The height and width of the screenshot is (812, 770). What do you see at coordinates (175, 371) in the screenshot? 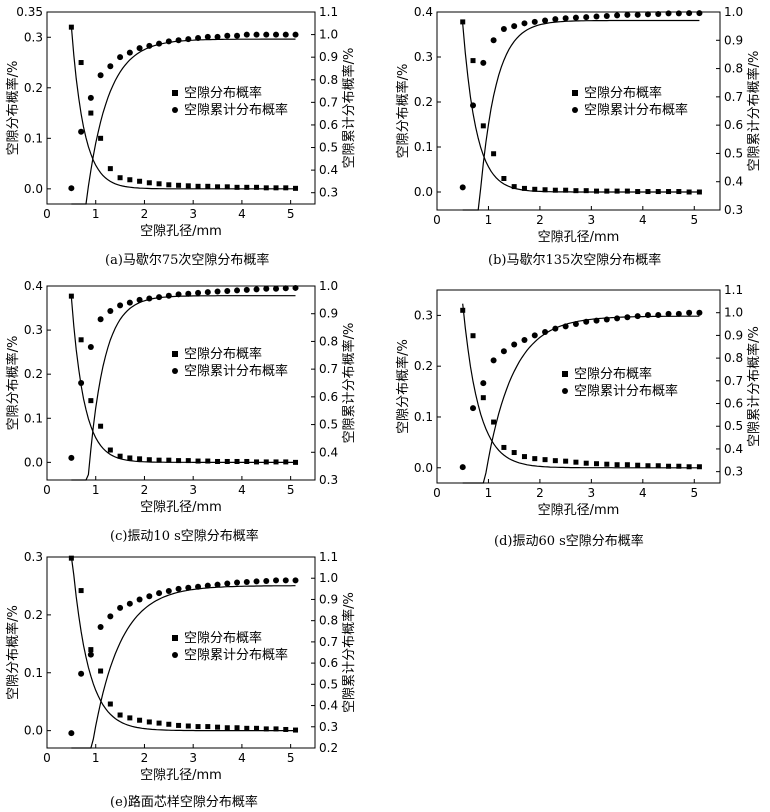
I see `legend-marker-circle` at bounding box center [175, 371].